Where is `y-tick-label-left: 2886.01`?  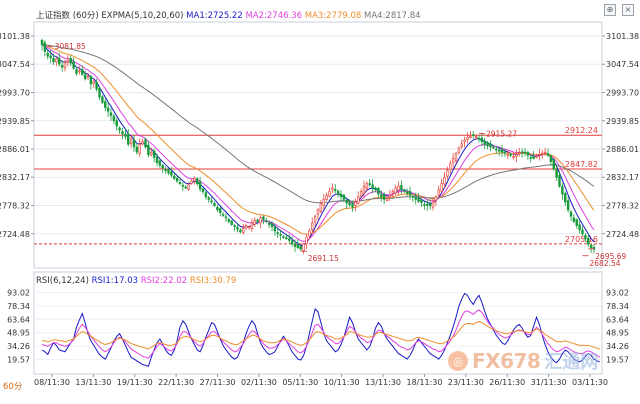 y-tick-label-left: 2886.01 is located at coordinates (15, 149).